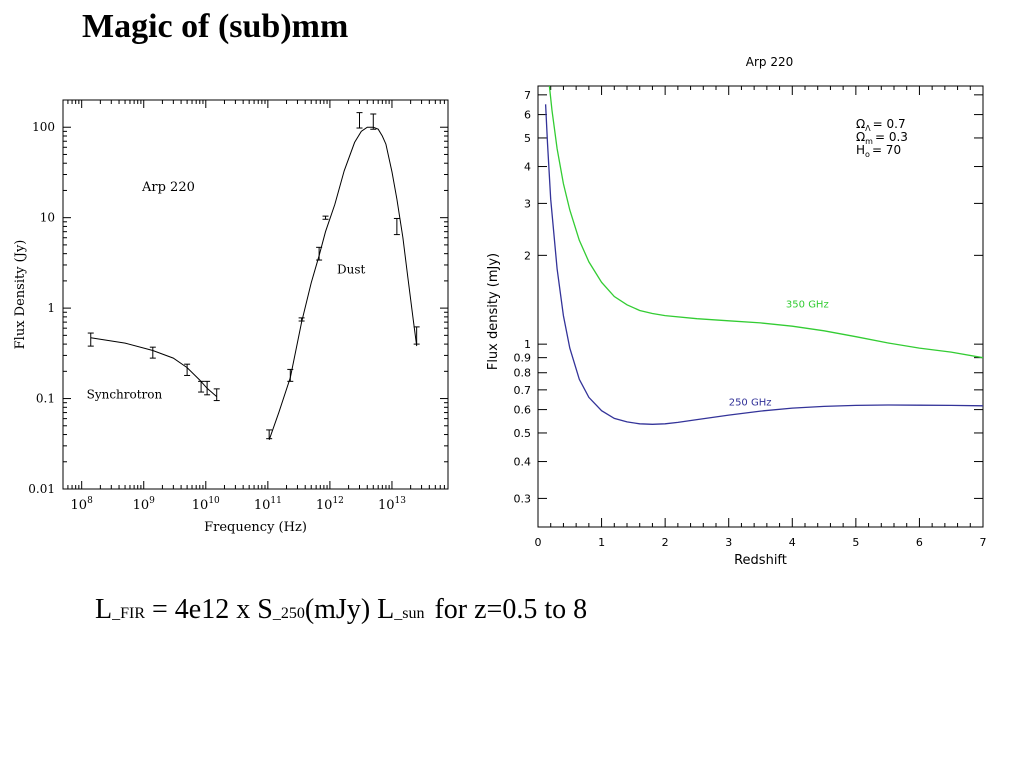 This screenshot has height=768, width=1024. What do you see at coordinates (983, 542) in the screenshot?
I see `x-tick-label: 7` at bounding box center [983, 542].